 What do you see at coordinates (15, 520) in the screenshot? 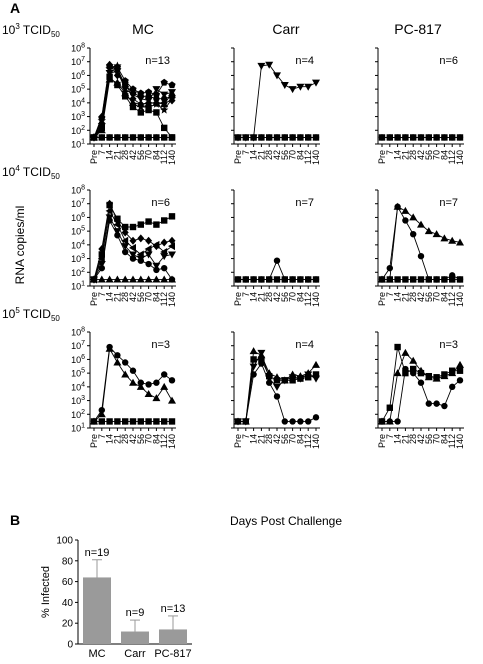
I see `panel-b-label: B` at bounding box center [15, 520].